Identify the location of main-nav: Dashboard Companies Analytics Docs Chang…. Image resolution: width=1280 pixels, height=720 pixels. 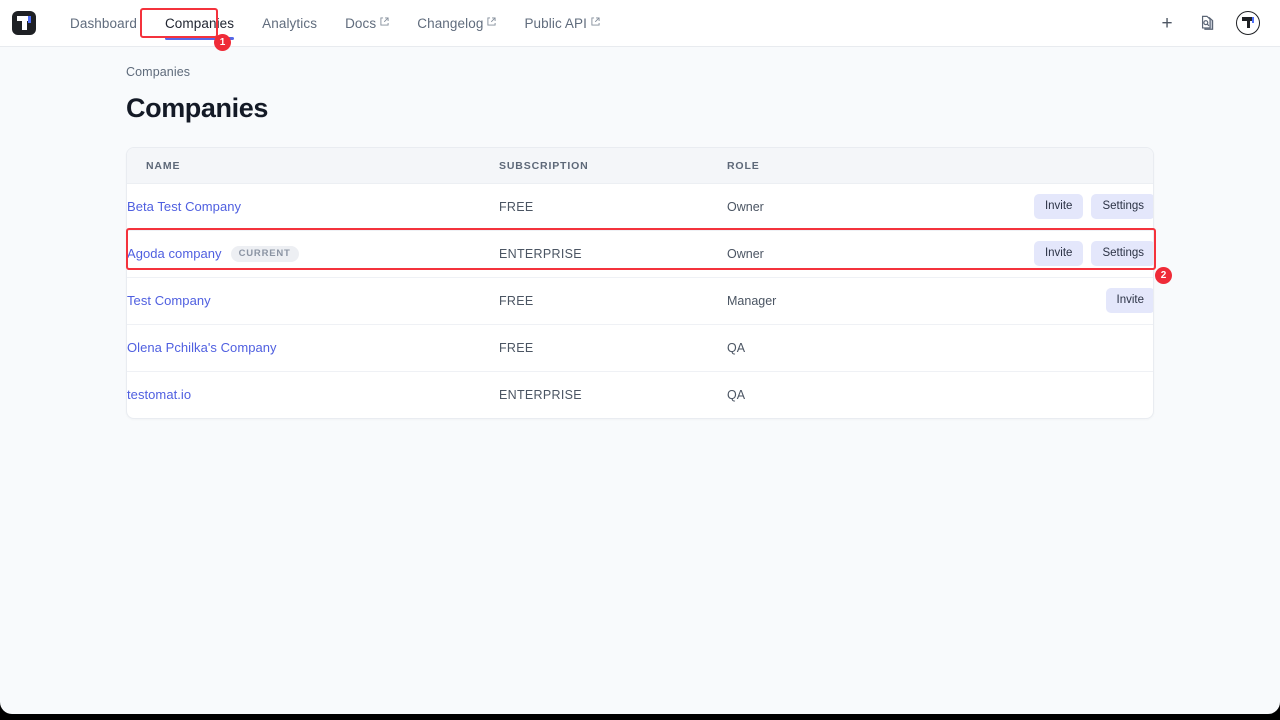
(335, 23).